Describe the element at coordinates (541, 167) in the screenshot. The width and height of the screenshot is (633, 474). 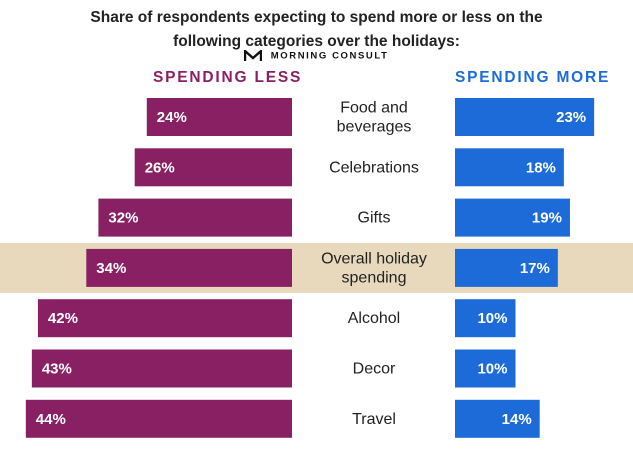
I see `data-label-spending-more: 18%` at that location.